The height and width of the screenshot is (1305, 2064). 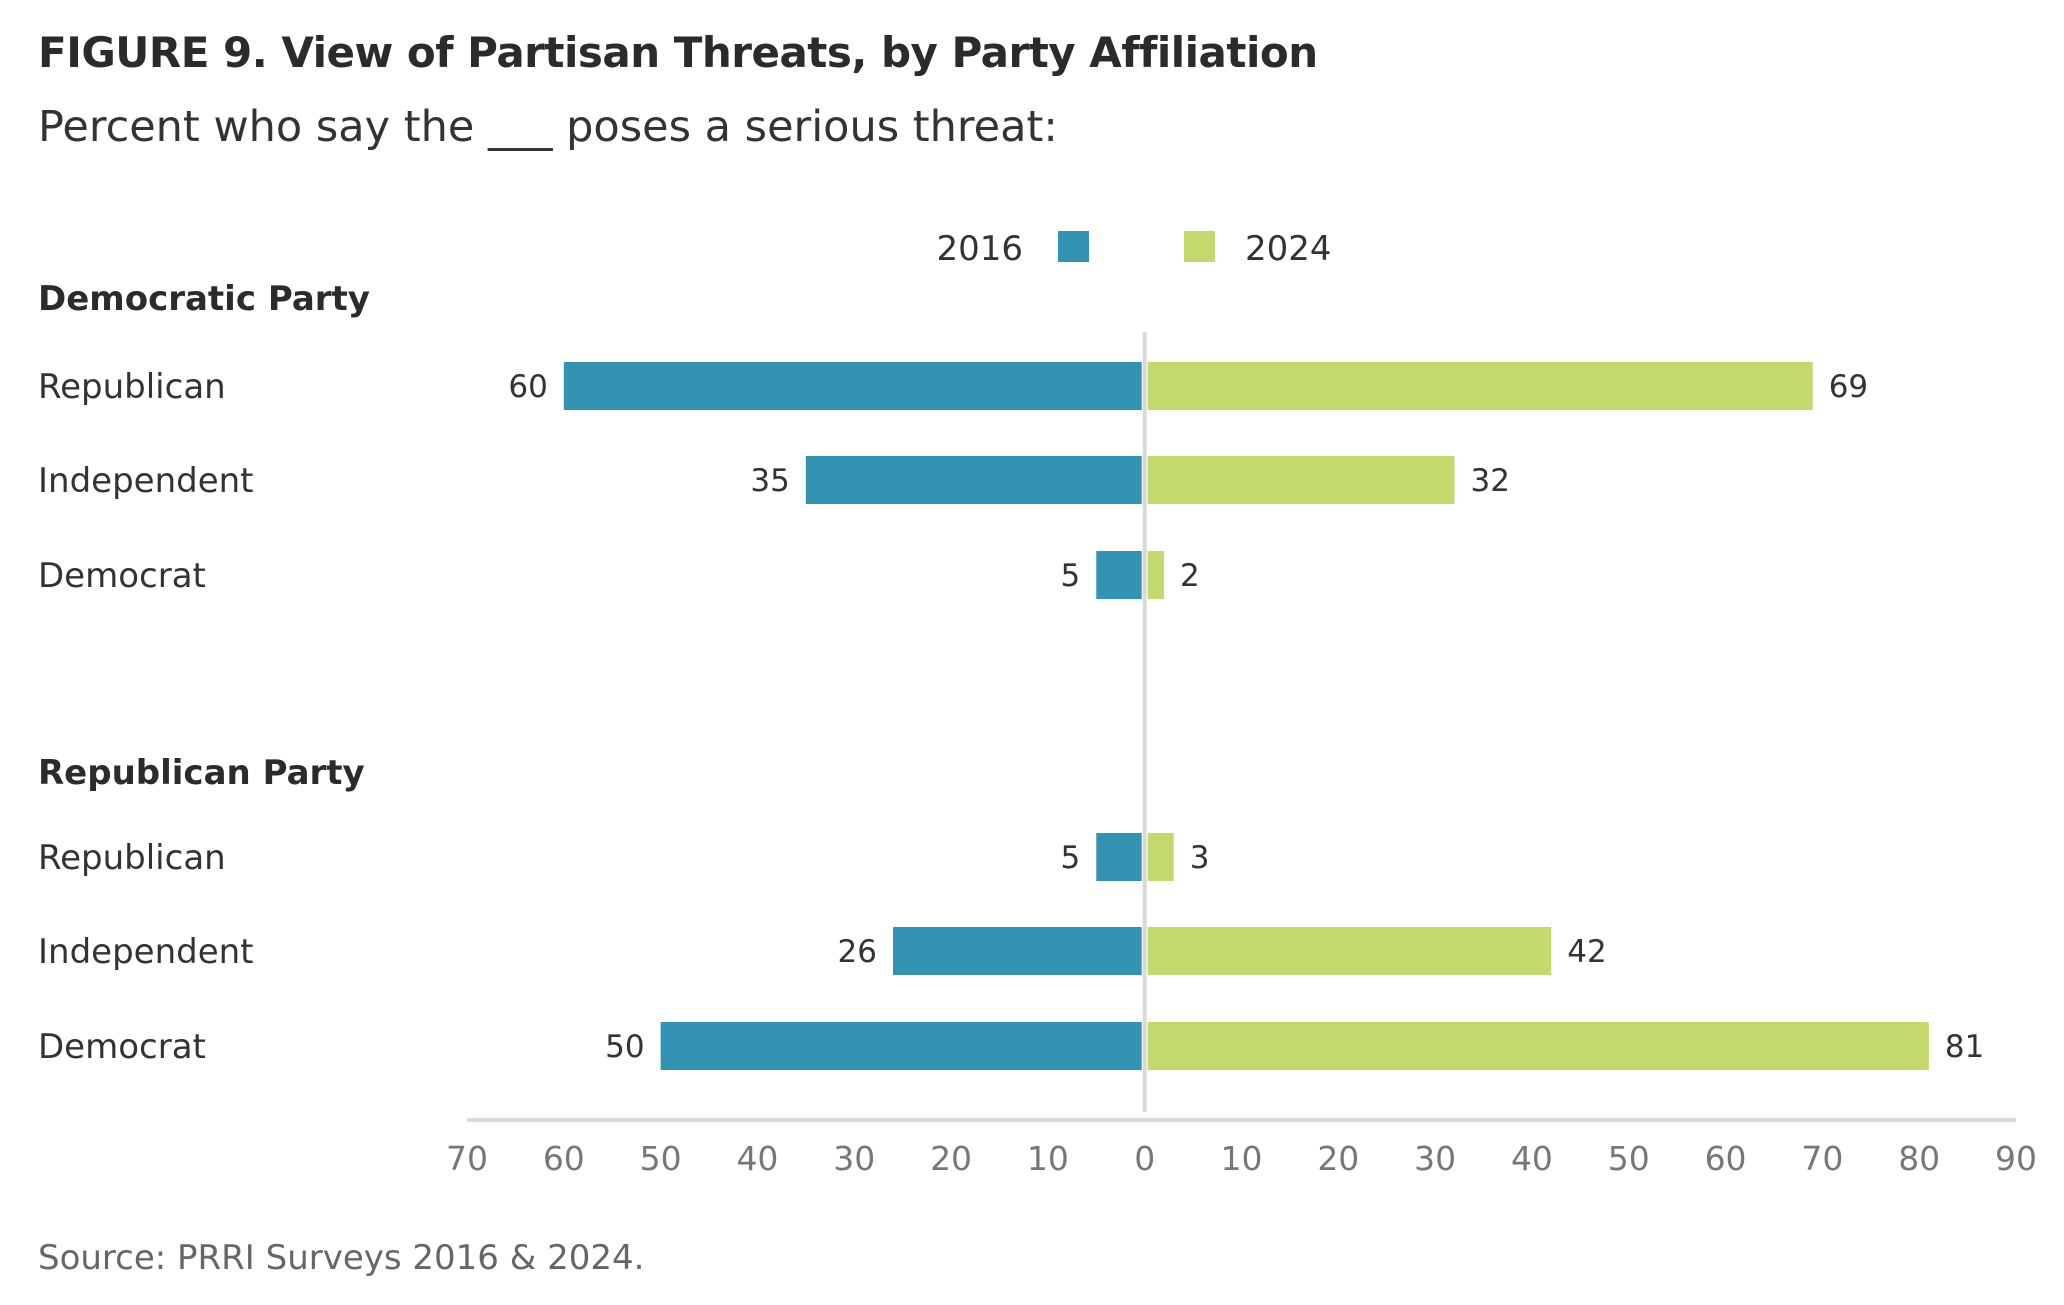 What do you see at coordinates (1964, 1047) in the screenshot?
I see `value-label-2024: 81` at bounding box center [1964, 1047].